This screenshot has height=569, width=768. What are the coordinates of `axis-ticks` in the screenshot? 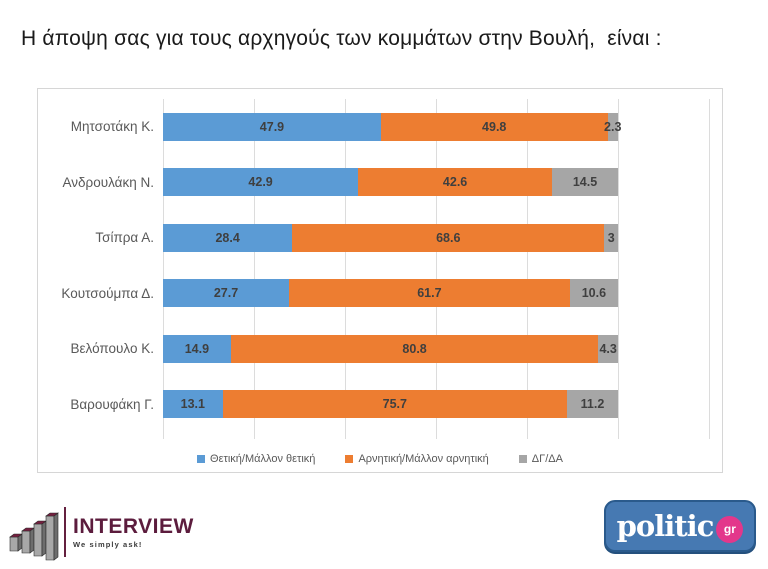 It's located at (436, 435).